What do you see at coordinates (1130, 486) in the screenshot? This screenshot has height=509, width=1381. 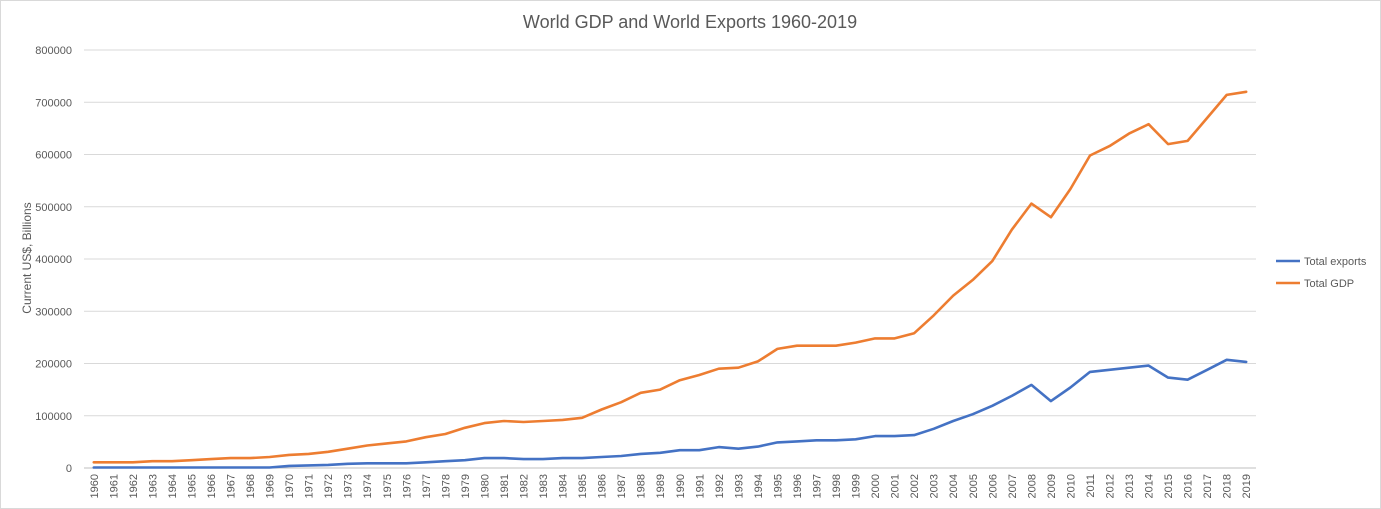 I see `x-tick-label: 2013` at bounding box center [1130, 486].